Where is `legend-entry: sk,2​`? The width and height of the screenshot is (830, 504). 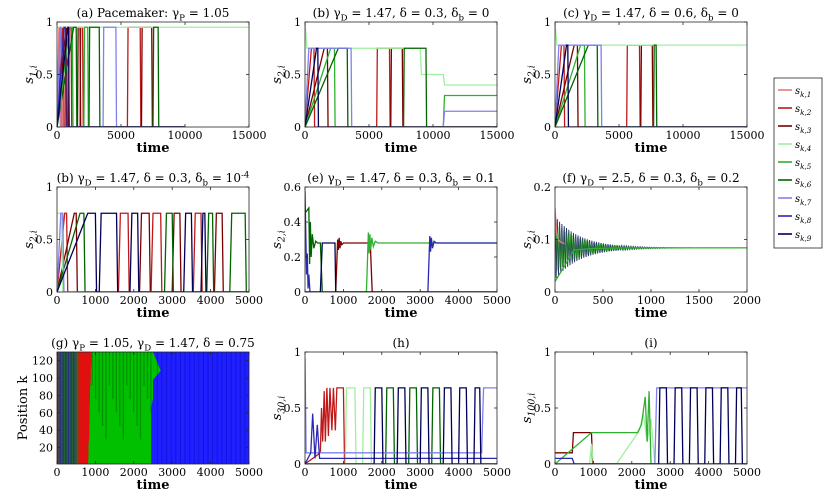 legend-entry: sk,2​ is located at coordinates (803, 110).